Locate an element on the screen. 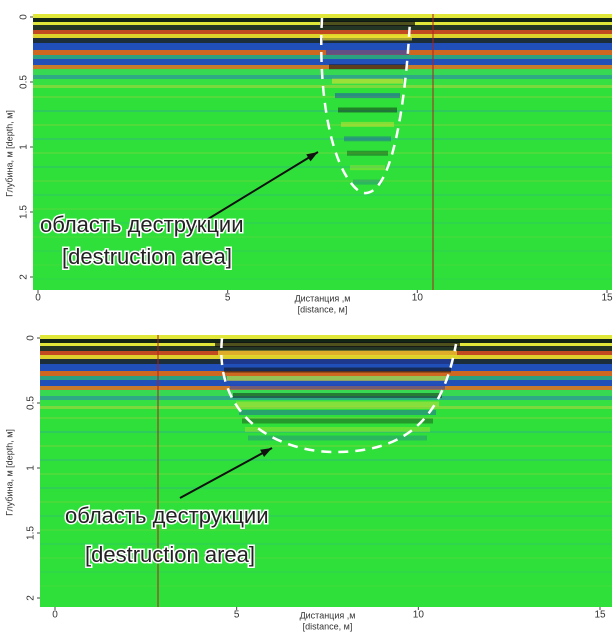 This screenshot has width=614, height=637. y-tick-label: 0 is located at coordinates (31, 338).